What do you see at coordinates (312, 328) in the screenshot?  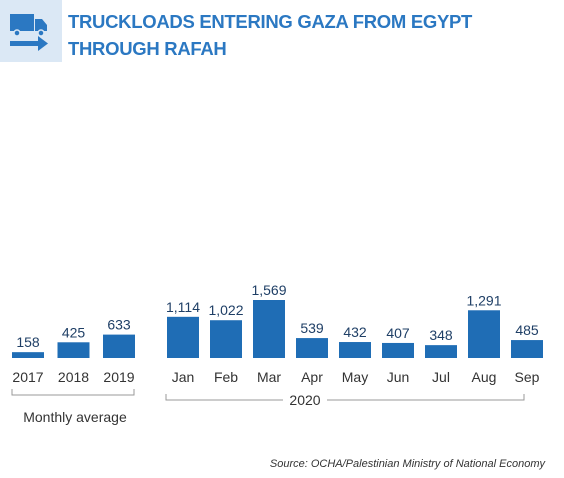 I see `value-label: 539` at bounding box center [312, 328].